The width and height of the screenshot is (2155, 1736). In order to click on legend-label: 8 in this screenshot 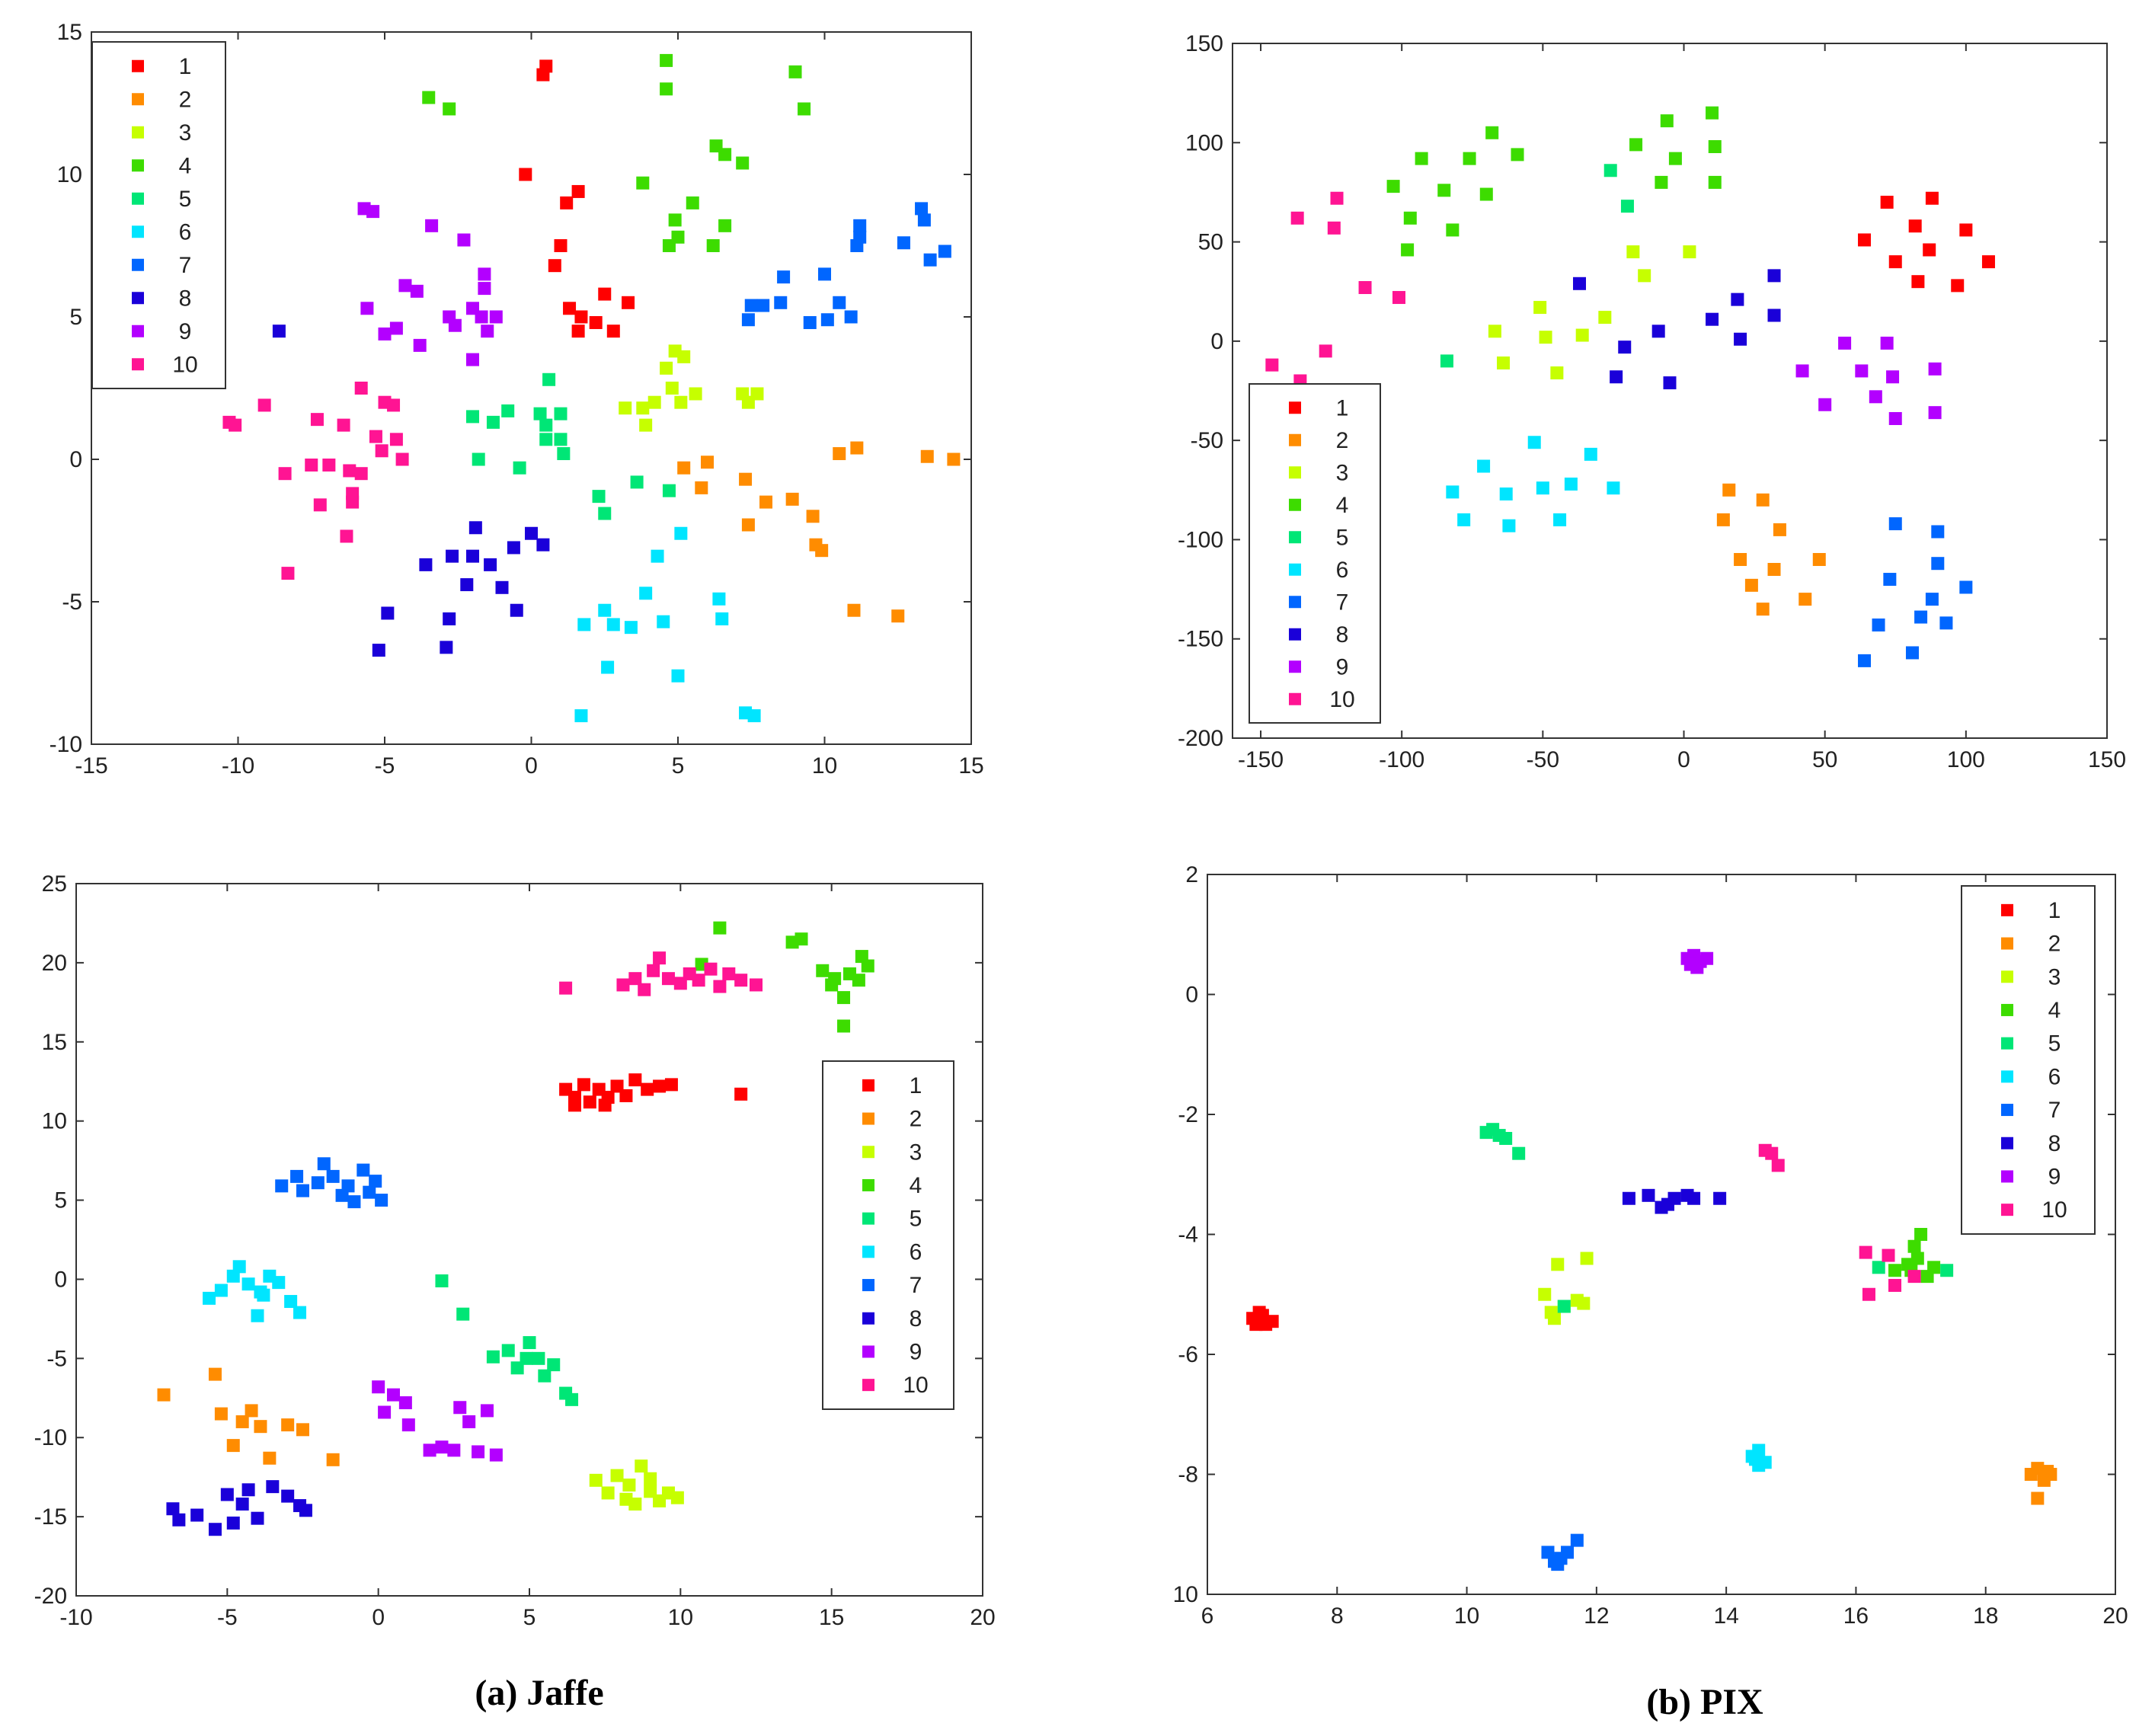, I will do `click(916, 1319)`.